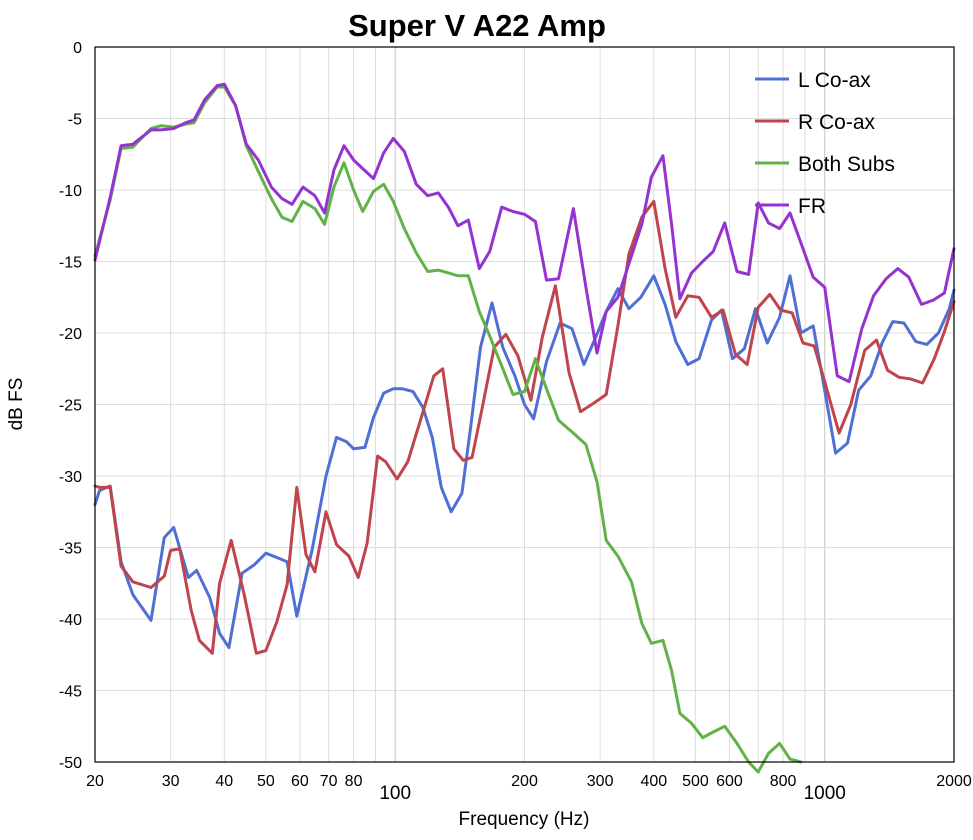 The image size is (973, 840). I want to click on x-tick-label: 1000, so click(825, 793).